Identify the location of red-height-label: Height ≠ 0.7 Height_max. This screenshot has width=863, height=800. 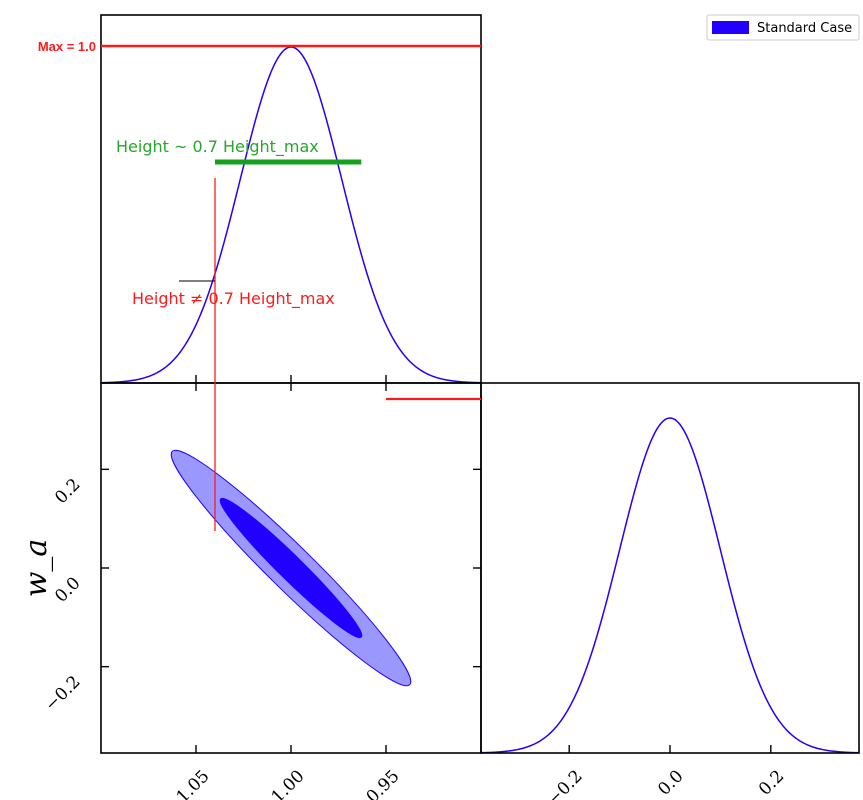
(233, 299).